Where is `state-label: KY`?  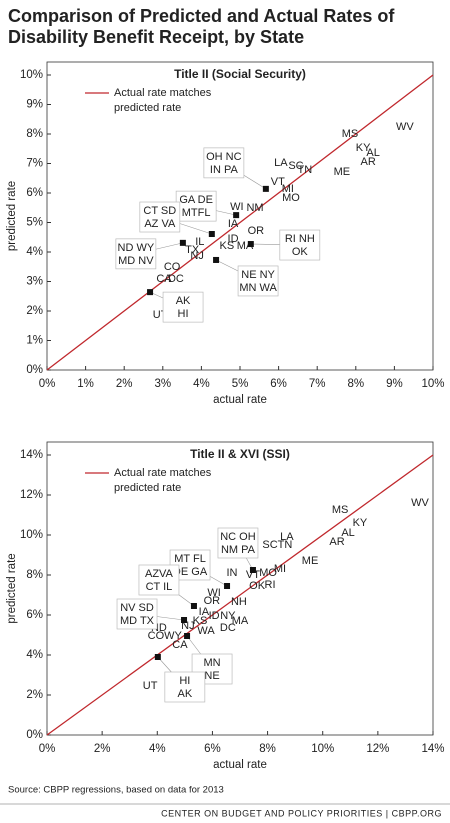 state-label: KY is located at coordinates (363, 148).